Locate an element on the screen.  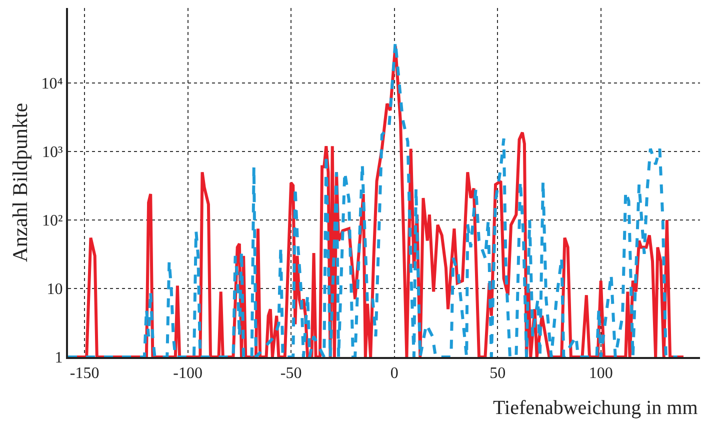
y-tick-label: 10³ is located at coordinates (53, 153).